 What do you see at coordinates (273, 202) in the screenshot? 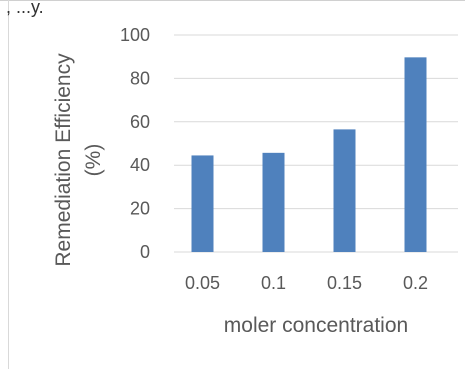
I see `bar-0.1` at bounding box center [273, 202].